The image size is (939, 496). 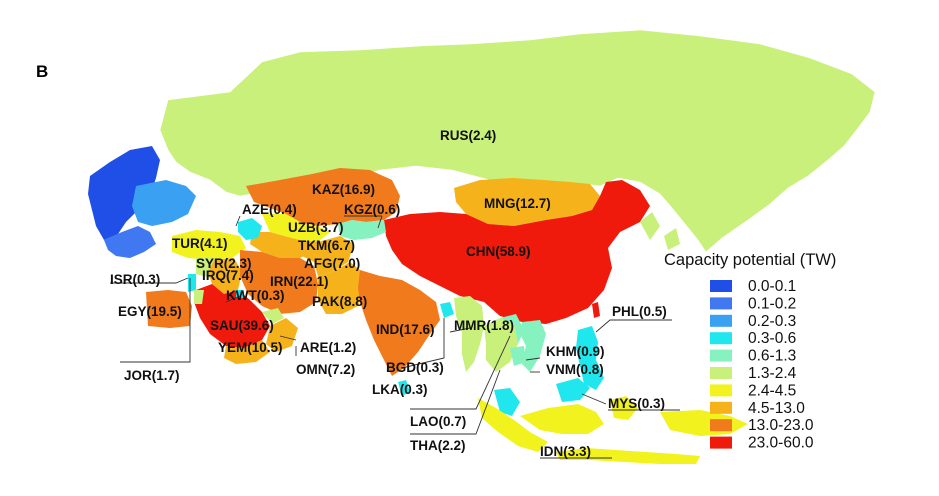 What do you see at coordinates (224, 263) in the screenshot?
I see `label-syr: SYR(2.3)` at bounding box center [224, 263].